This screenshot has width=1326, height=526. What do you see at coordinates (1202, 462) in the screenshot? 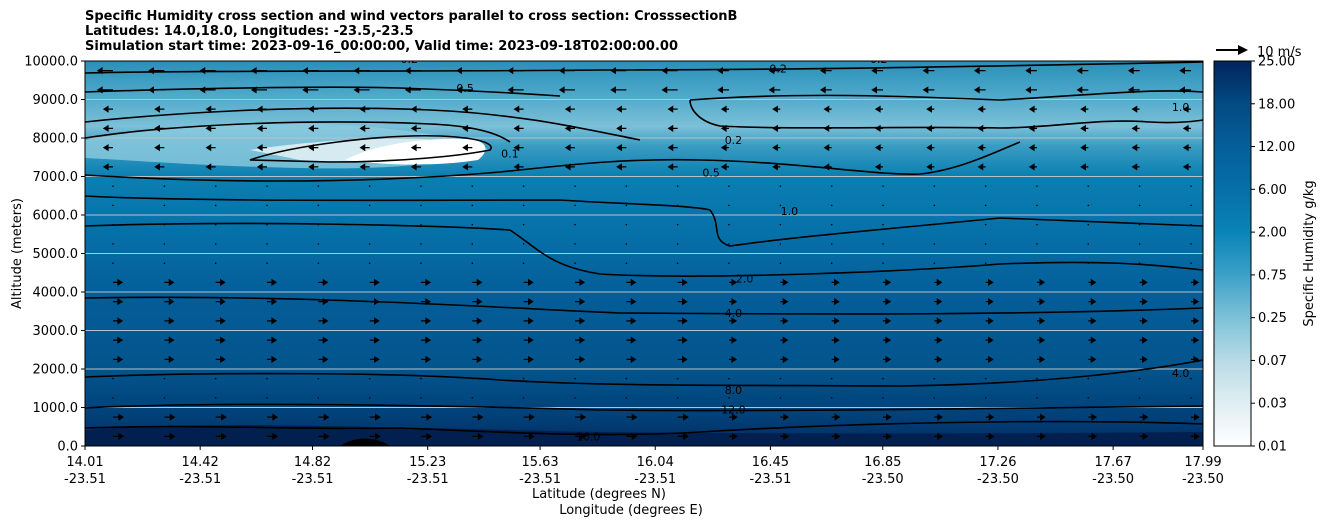
I see `x-tick-label-lat: 17.99` at bounding box center [1202, 462].